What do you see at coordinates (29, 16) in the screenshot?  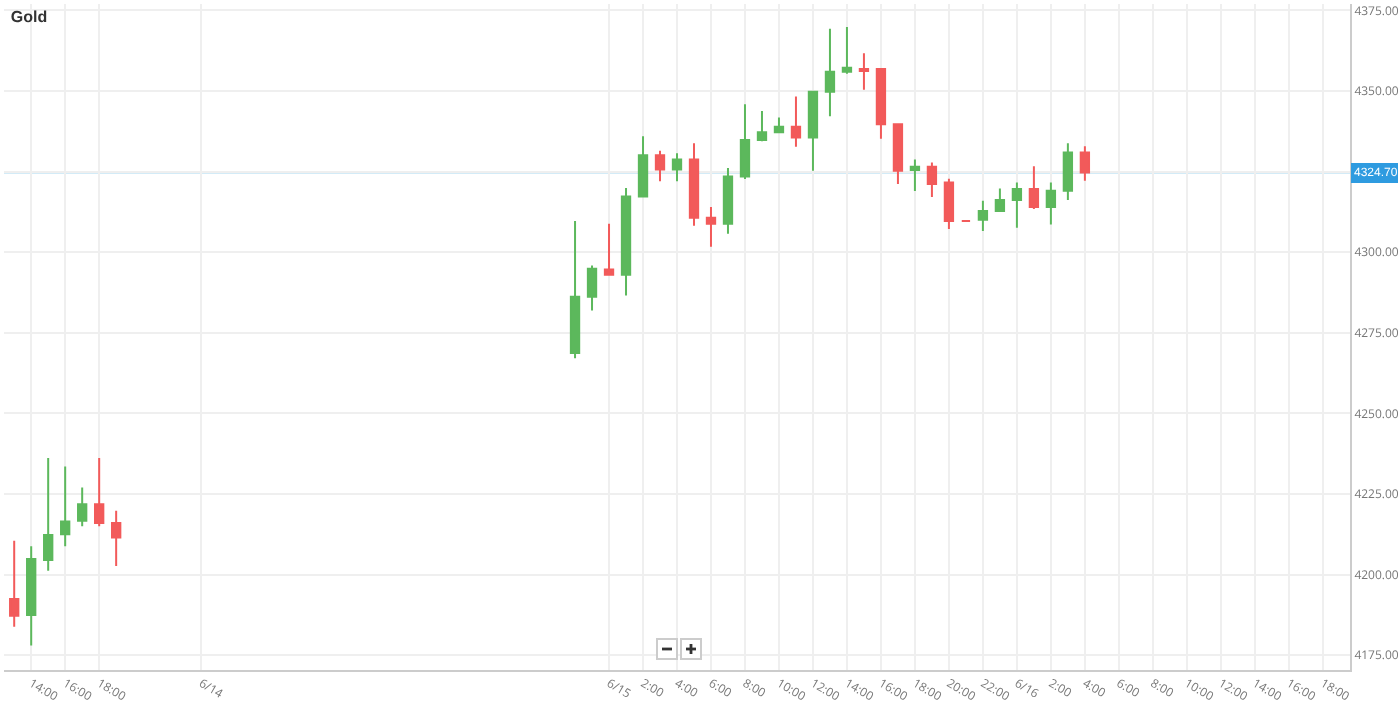 I see `chart-title: Gold` at bounding box center [29, 16].